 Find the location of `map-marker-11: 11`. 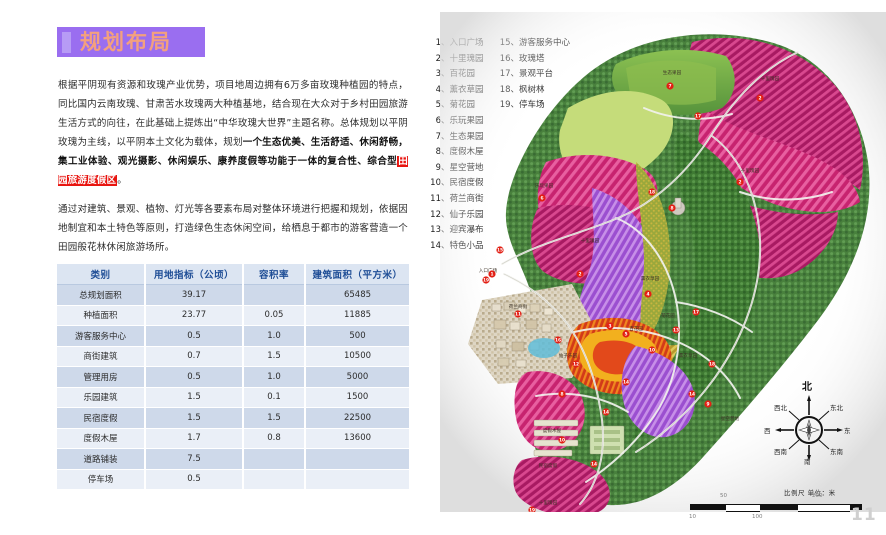

map-marker-11: 11 is located at coordinates (518, 314).